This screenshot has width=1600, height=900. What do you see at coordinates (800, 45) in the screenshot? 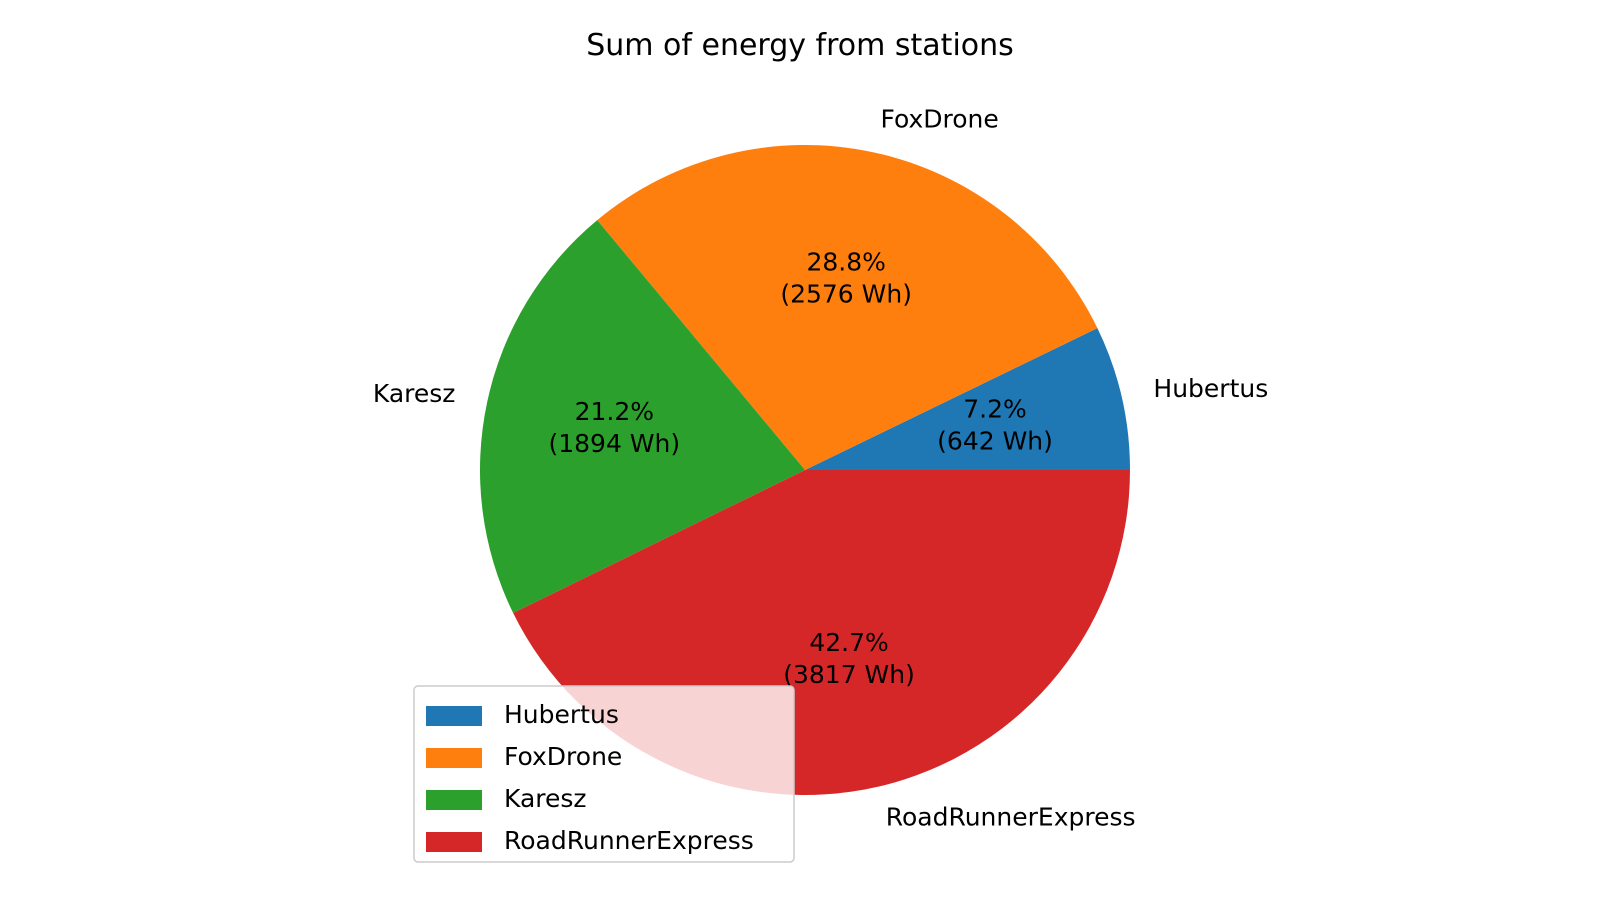
I see `chart-title: Sum of energy from stations` at bounding box center [800, 45].